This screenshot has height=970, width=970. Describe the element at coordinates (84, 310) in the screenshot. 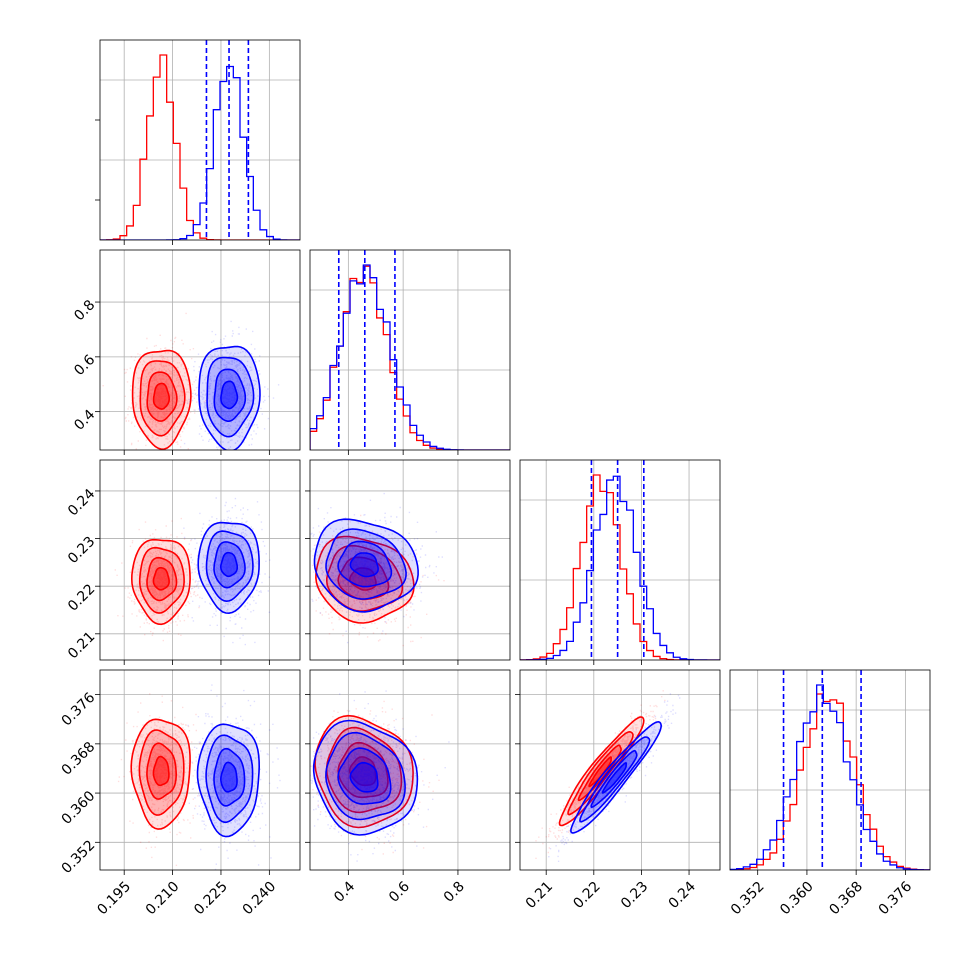

I see `y-tick-label: 0.8` at that location.